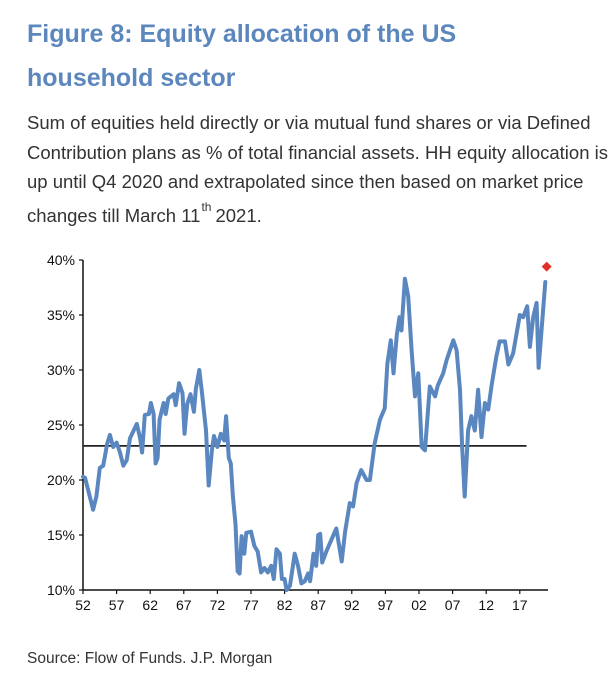  I want to click on x-tick-label: 67, so click(184, 605).